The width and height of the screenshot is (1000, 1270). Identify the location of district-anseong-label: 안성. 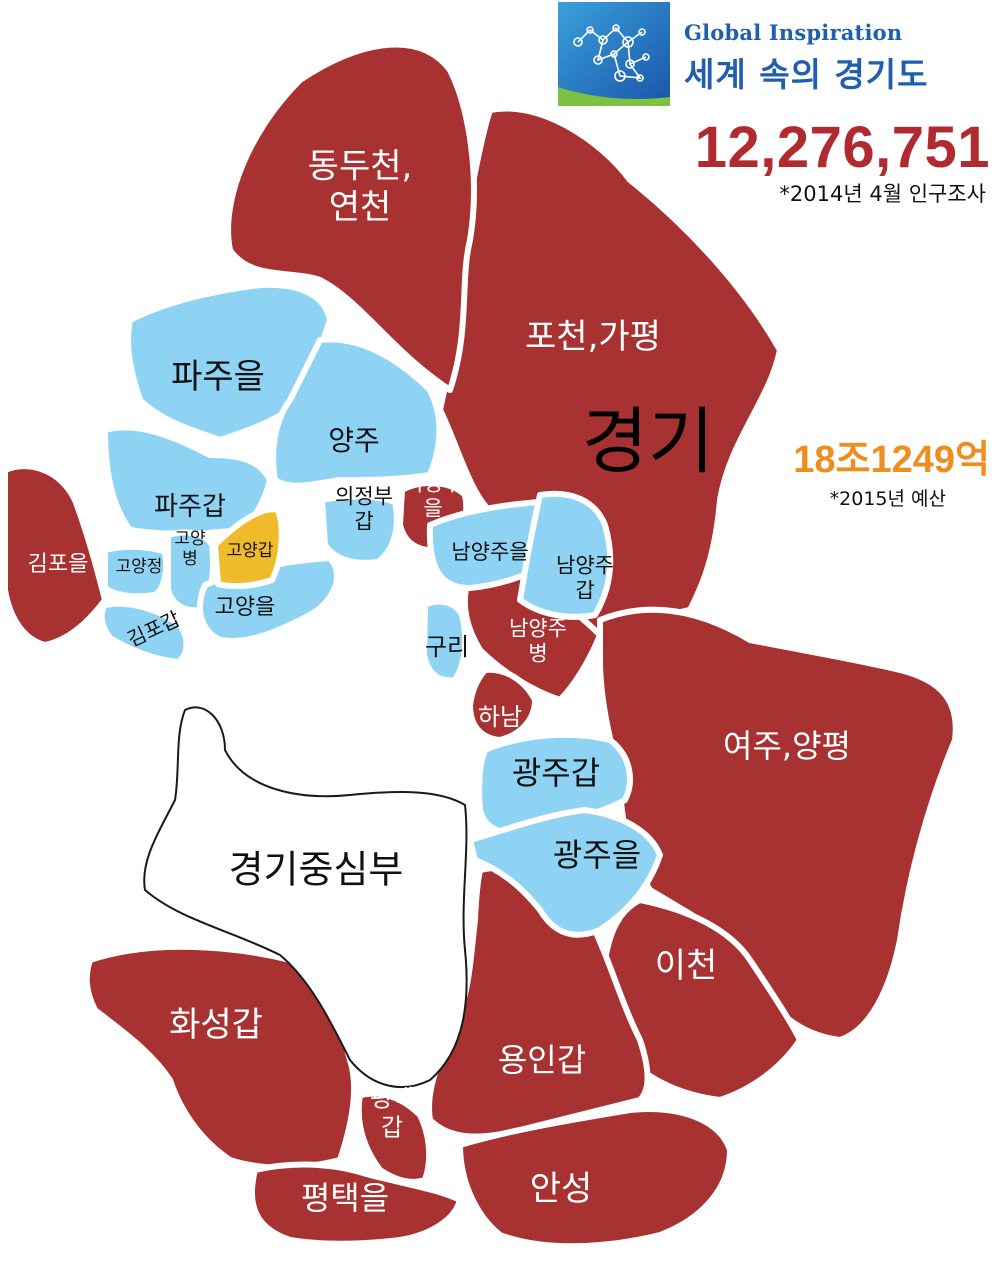
(561, 1189).